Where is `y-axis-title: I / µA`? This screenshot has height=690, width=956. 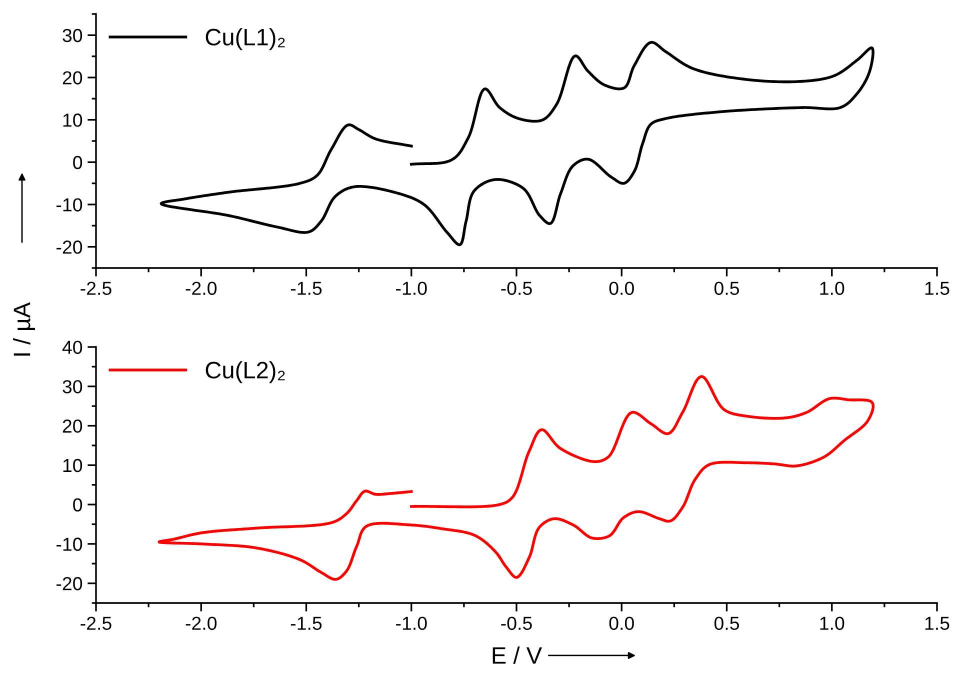
y-axis-title: I / µA is located at coordinates (24, 329).